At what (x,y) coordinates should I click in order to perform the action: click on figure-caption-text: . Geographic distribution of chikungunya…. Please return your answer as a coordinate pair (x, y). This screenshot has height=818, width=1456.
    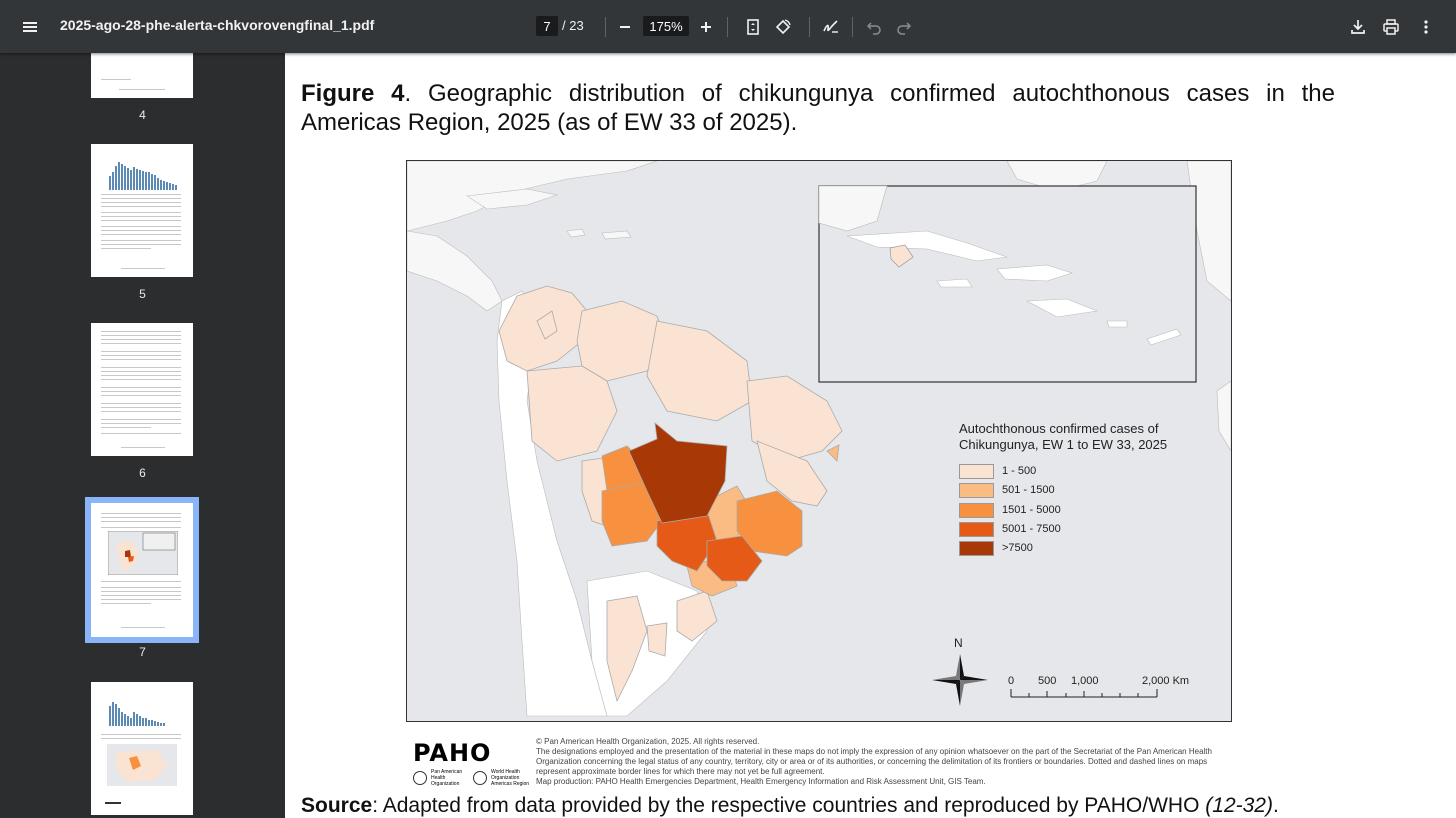
    Looking at the image, I should click on (870, 93).